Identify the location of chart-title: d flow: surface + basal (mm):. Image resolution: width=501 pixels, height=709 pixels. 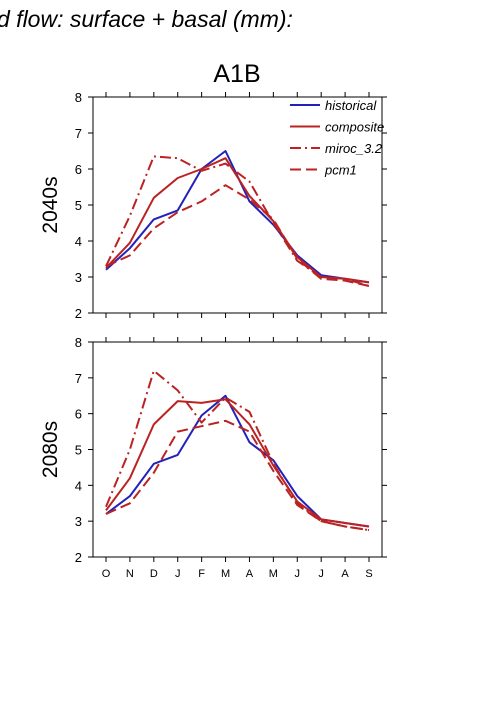
(146, 19).